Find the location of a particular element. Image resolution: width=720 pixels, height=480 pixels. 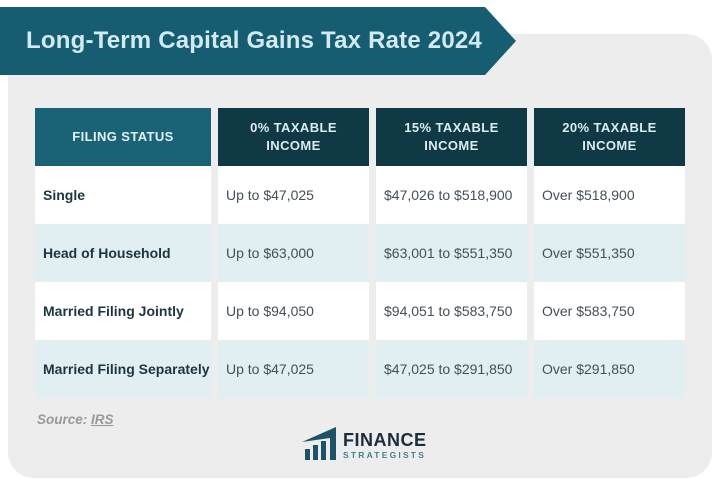

table-cell-15-percent: $94,051 to $583,750 is located at coordinates (451, 311).